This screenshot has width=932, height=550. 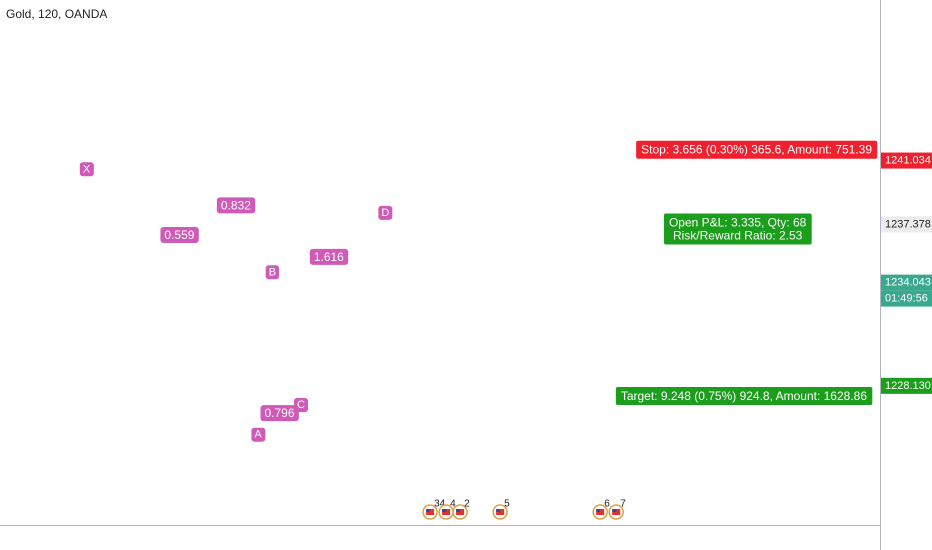 I want to click on price-label-text: 1241.034, so click(x=908, y=160).